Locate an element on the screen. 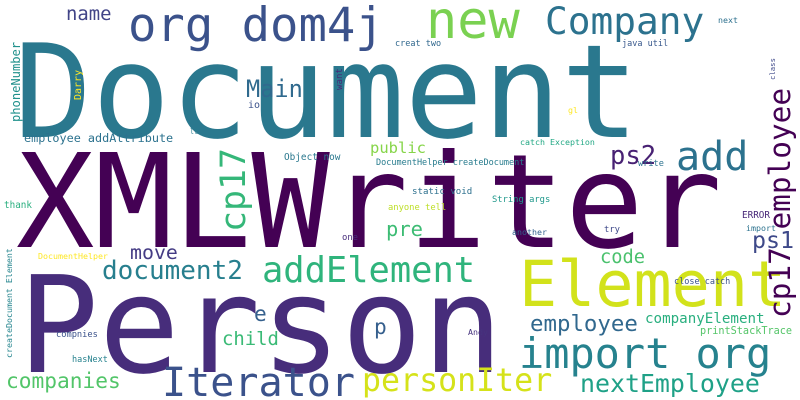  word-addelement: addElement is located at coordinates (369, 271).